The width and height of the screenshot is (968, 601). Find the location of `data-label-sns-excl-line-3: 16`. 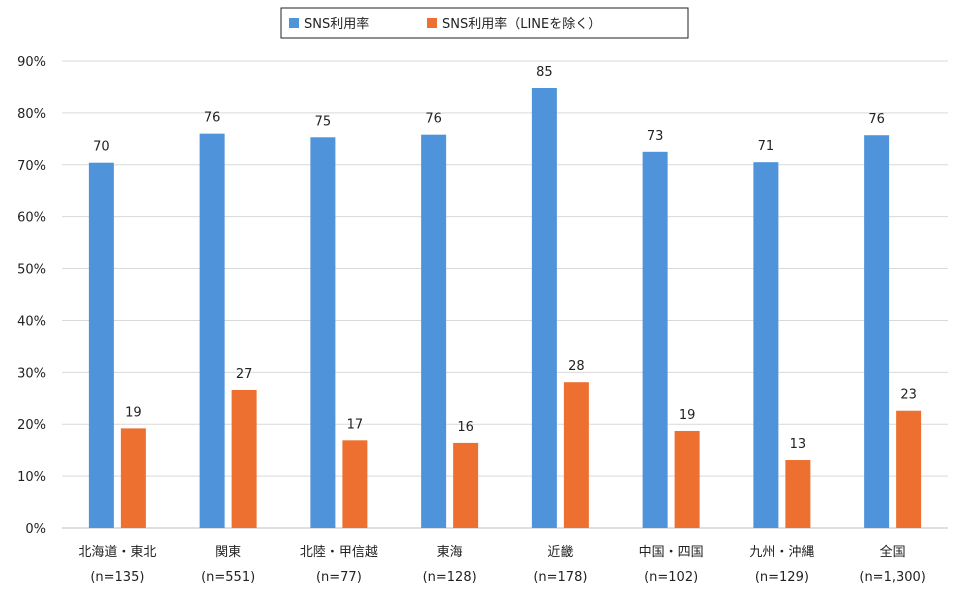

data-label-sns-excl-line-3: 16 is located at coordinates (465, 427).